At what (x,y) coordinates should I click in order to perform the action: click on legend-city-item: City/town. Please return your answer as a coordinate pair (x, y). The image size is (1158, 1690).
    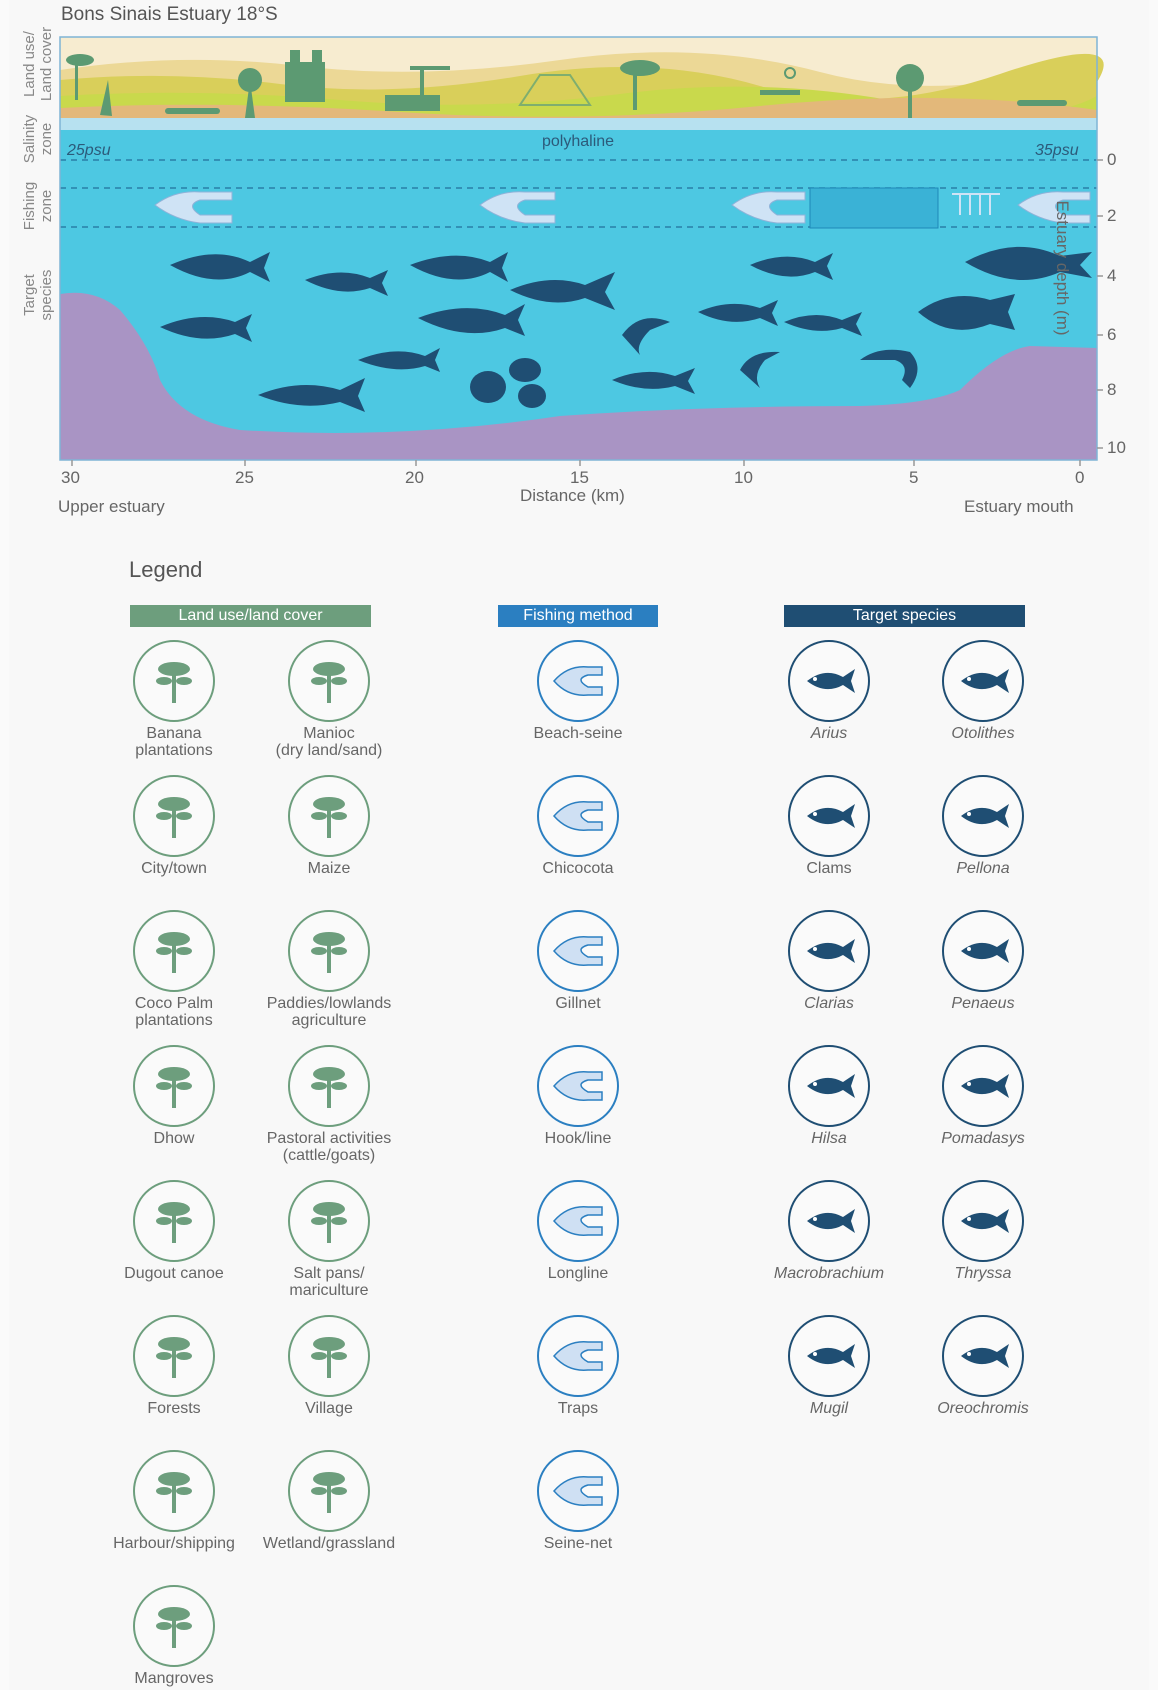
    Looking at the image, I should click on (174, 826).